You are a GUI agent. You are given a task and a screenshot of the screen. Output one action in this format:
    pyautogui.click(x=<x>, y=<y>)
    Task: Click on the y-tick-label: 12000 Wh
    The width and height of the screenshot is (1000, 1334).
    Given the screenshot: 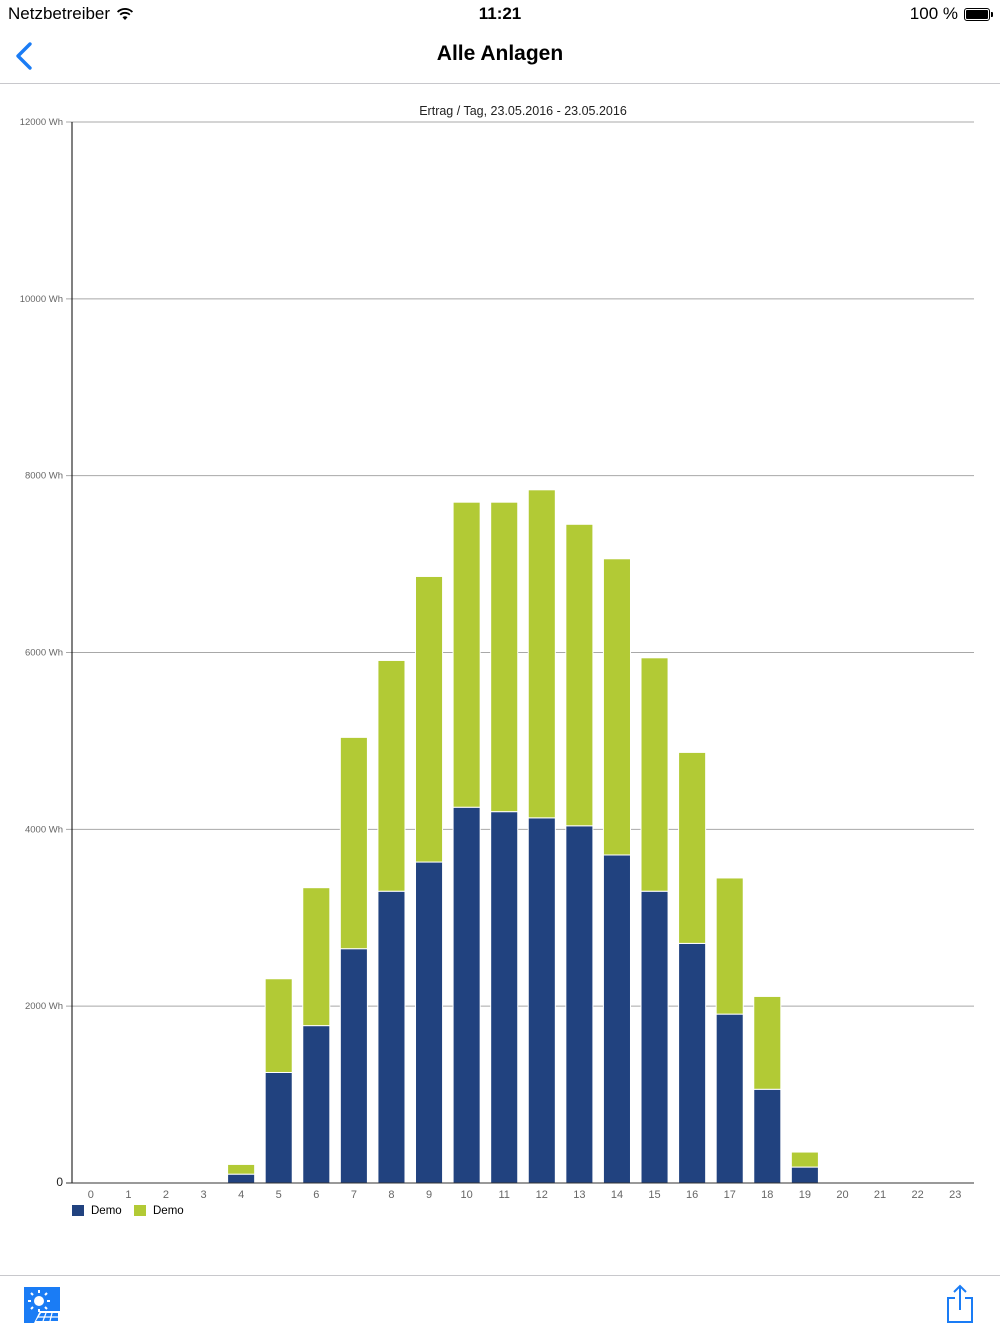 What is the action you would take?
    pyautogui.click(x=41, y=122)
    